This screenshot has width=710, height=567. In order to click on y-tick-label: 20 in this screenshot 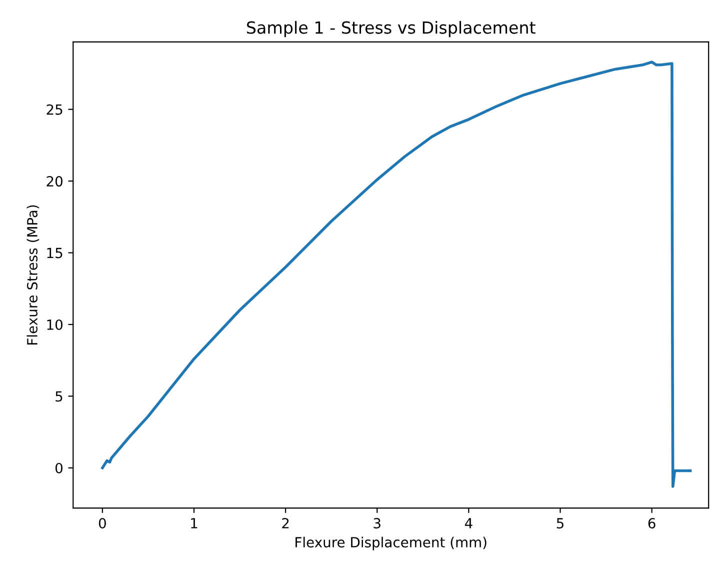, I will do `click(54, 181)`.